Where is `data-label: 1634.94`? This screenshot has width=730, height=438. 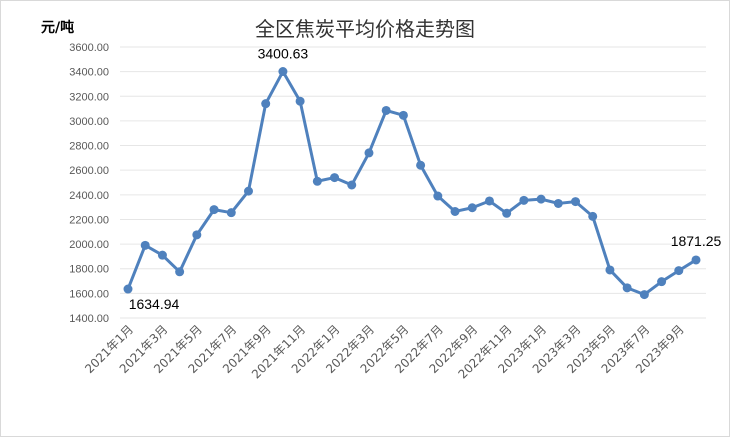
data-label: 1634.94 is located at coordinates (154, 304).